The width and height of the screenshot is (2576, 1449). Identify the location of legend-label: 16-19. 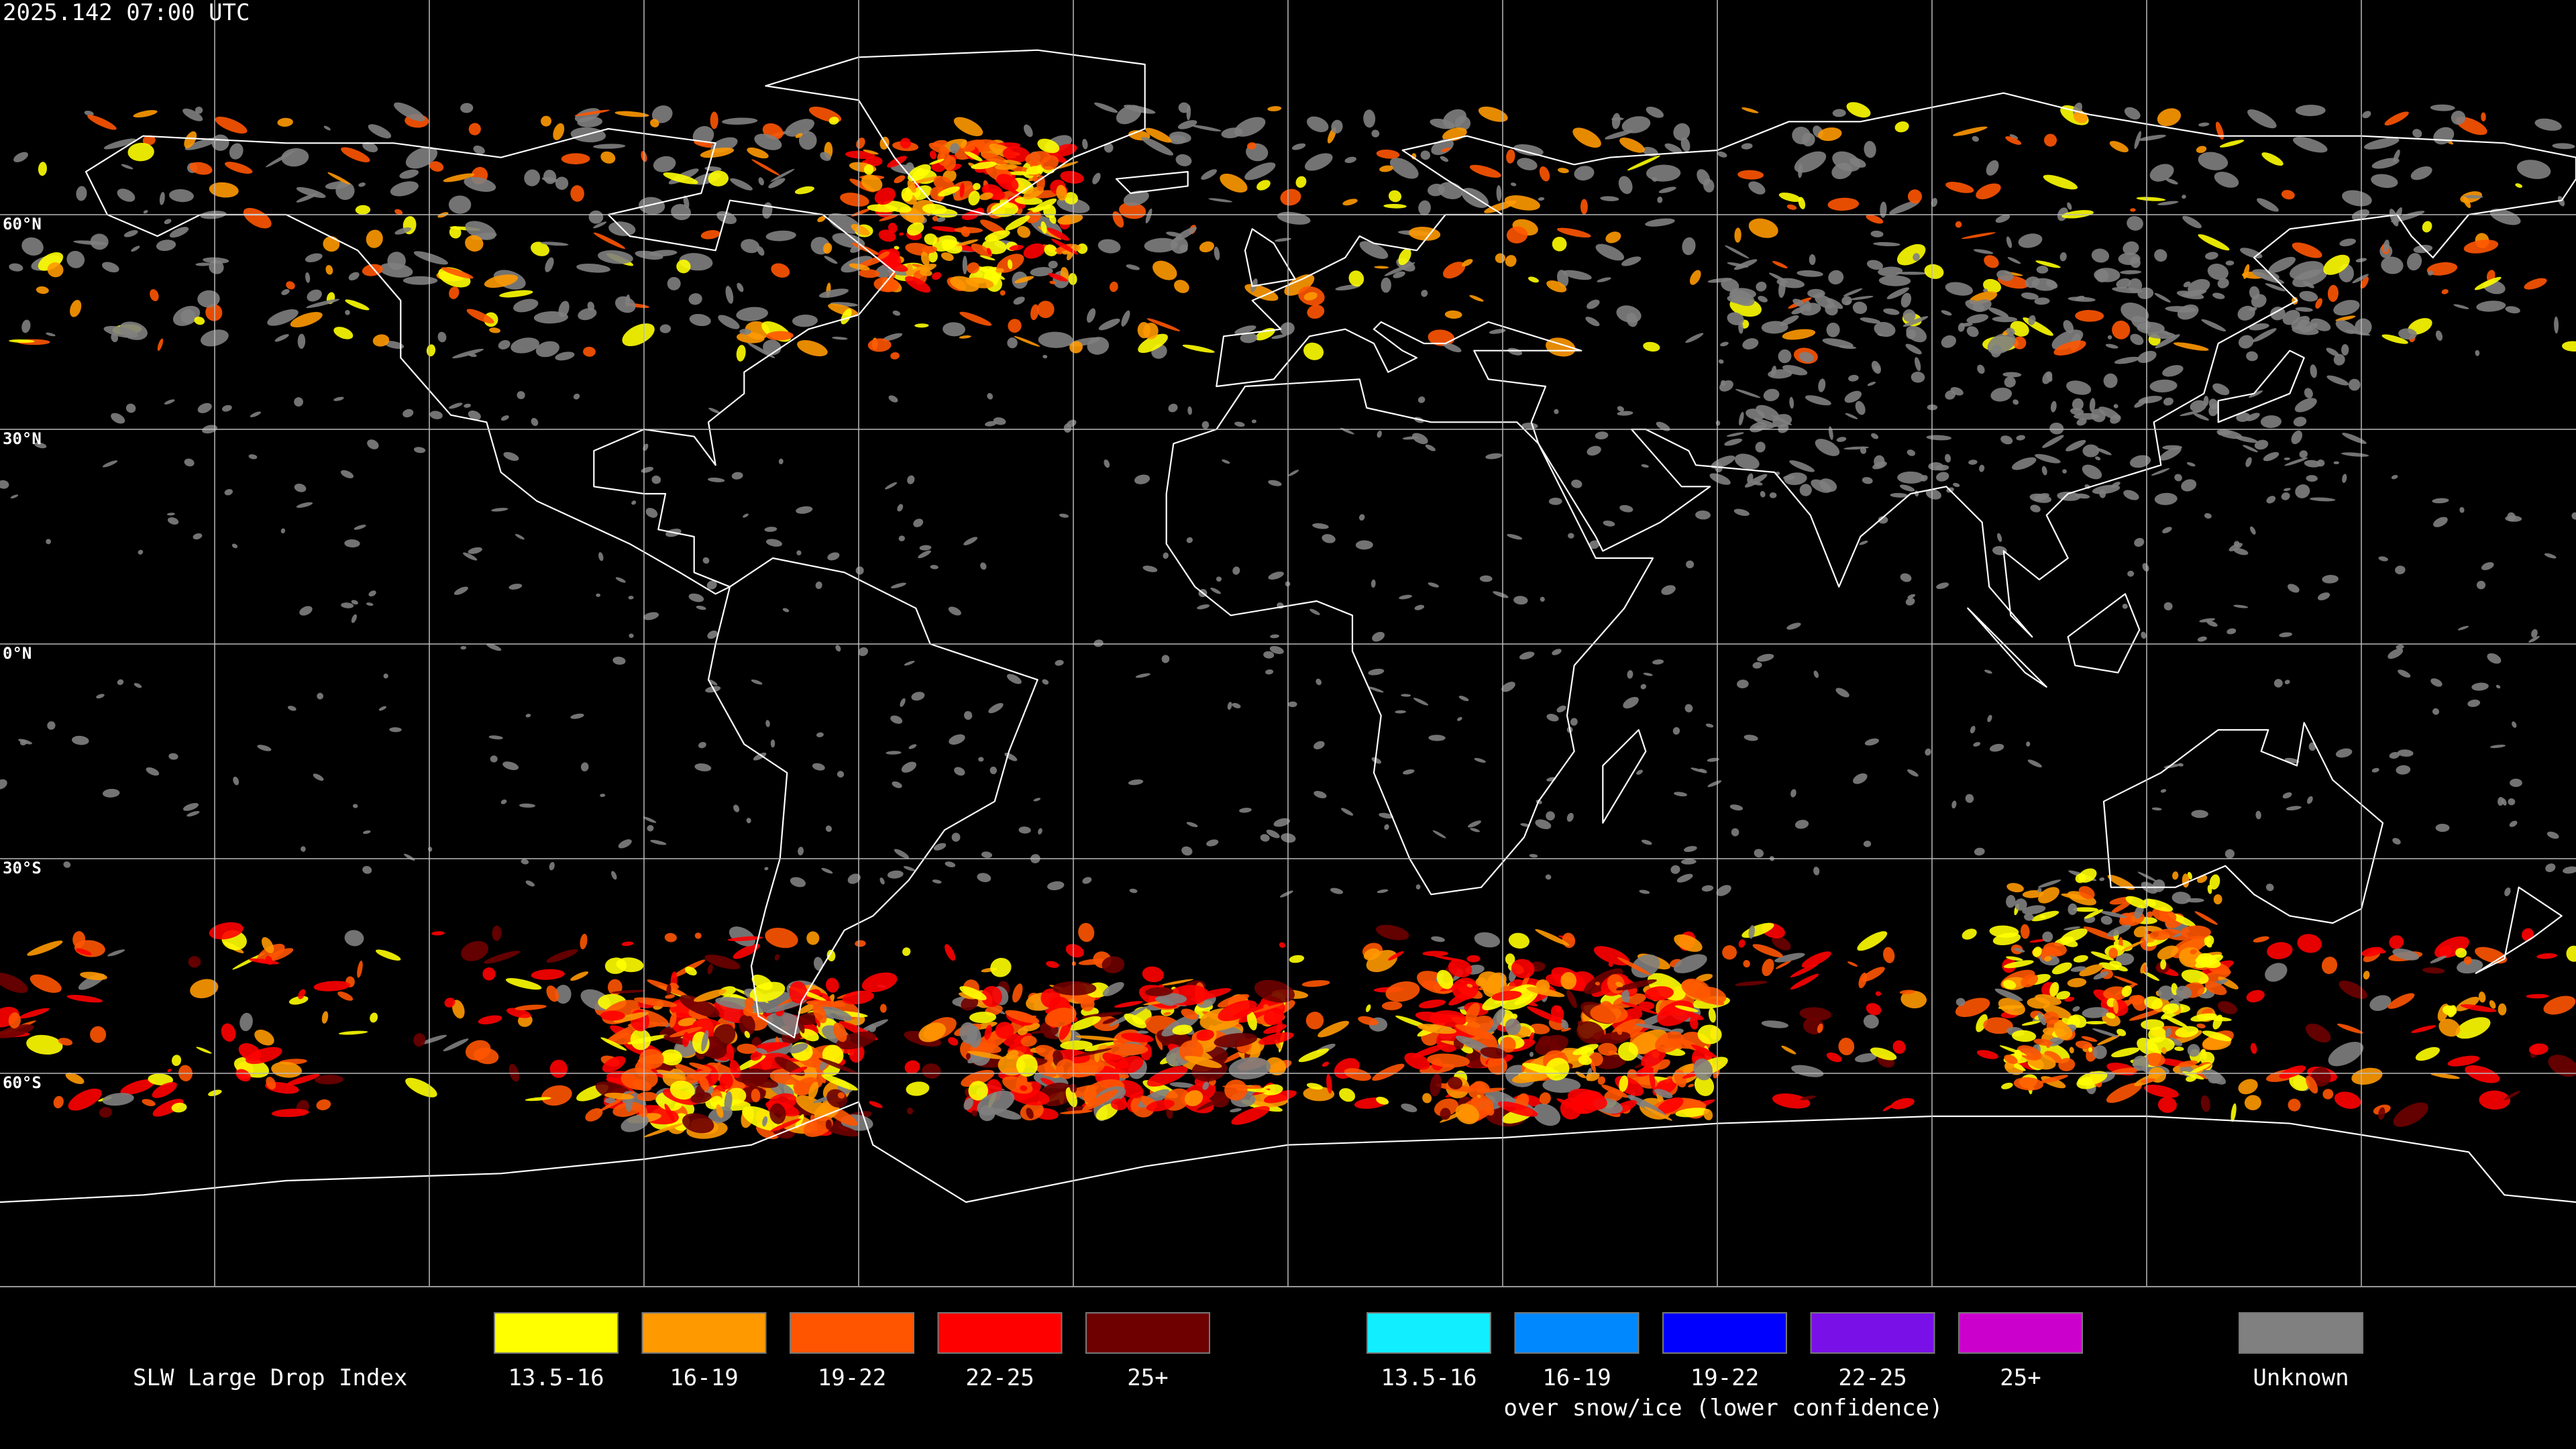
(1576, 1377).